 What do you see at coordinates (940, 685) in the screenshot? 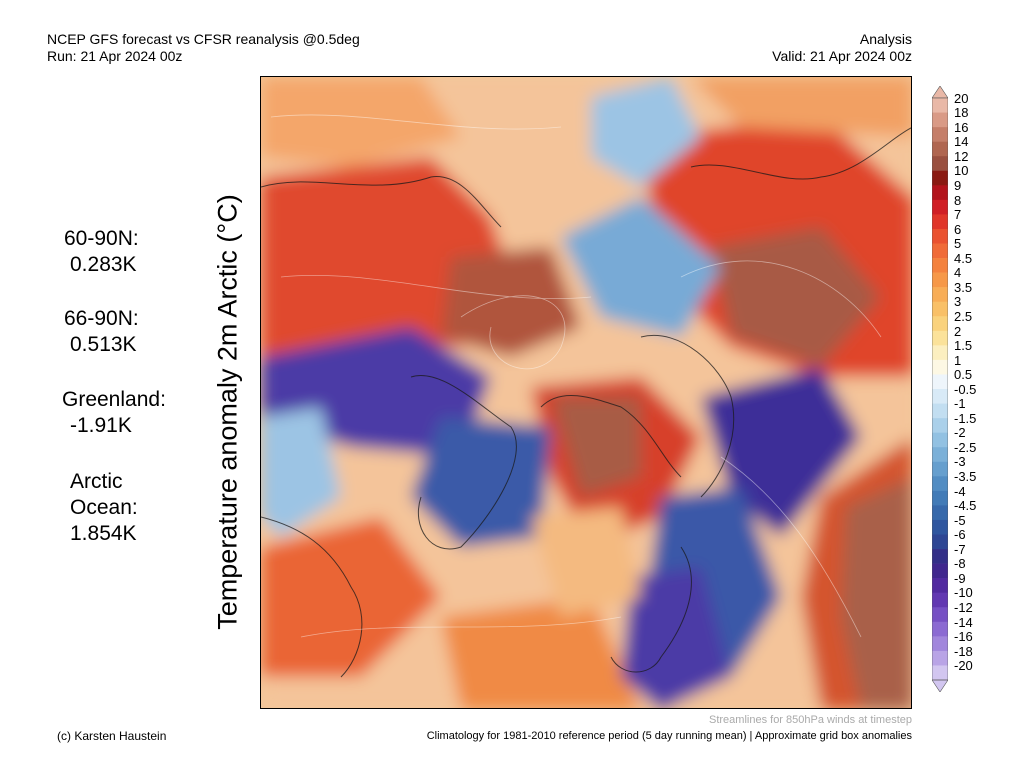
I see `colorbar-min-cap` at bounding box center [940, 685].